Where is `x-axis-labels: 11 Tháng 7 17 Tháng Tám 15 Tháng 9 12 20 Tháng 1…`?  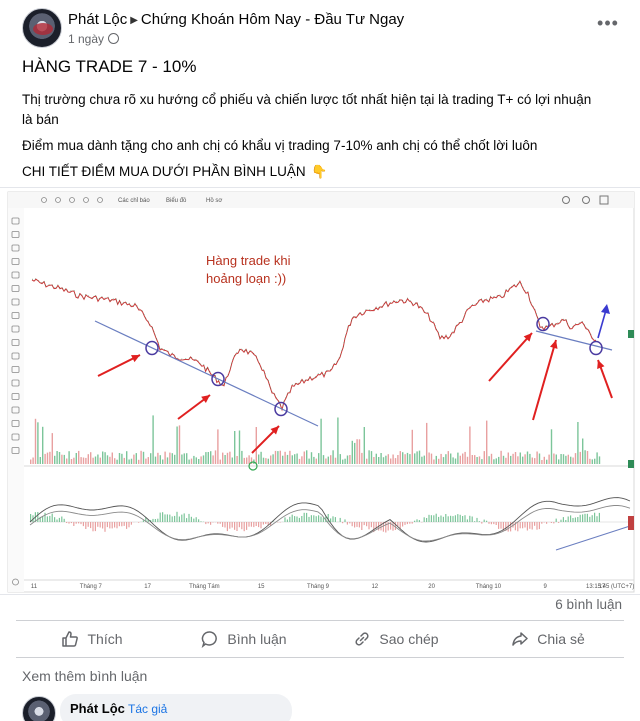
x-axis-labels: 11 Tháng 7 17 Tháng Tám 15 Tháng 9 12 20 Tháng 1… is located at coordinates (318, 587).